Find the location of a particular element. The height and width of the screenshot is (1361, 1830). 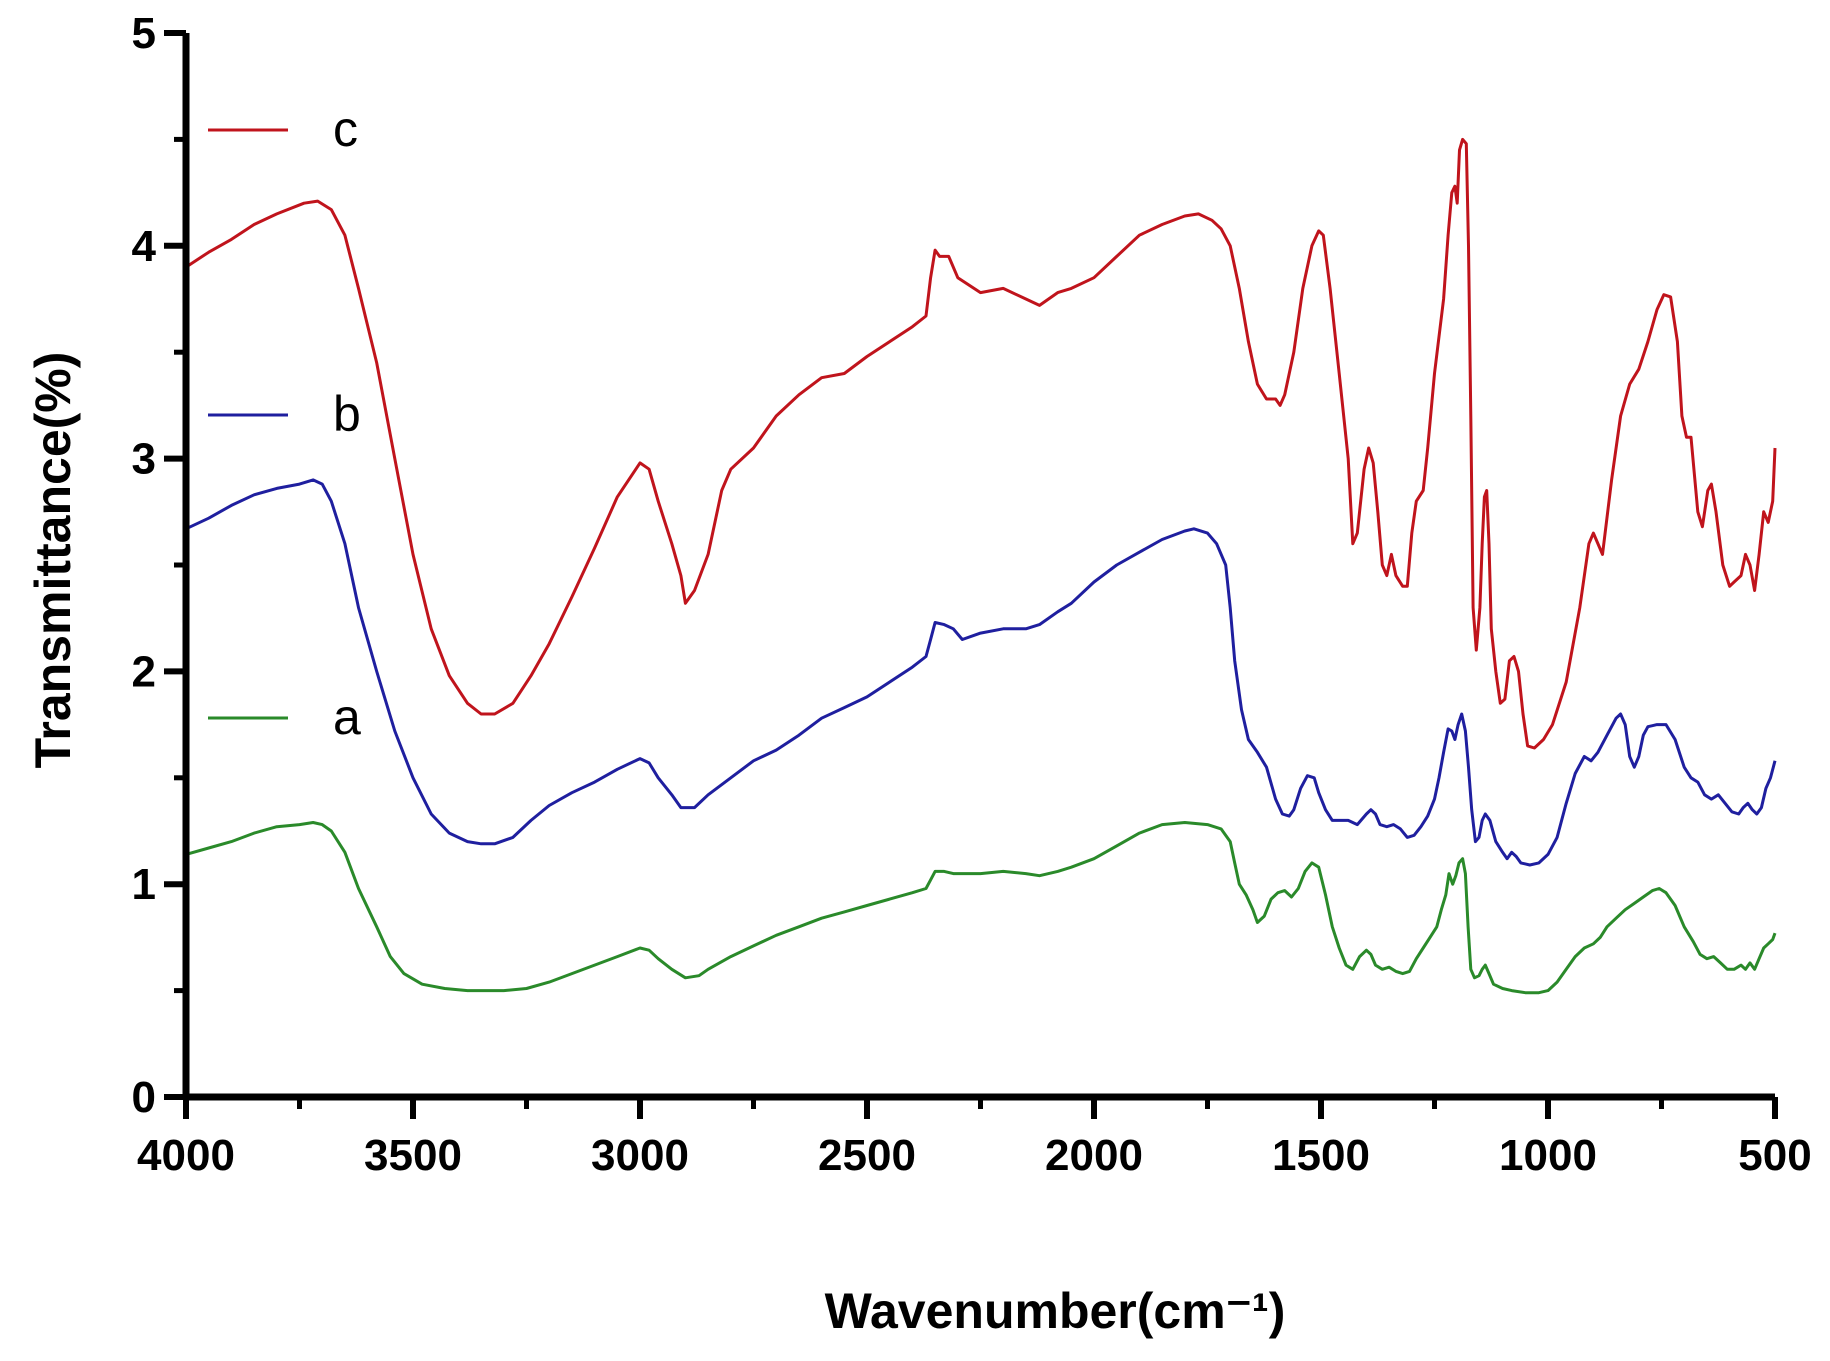

y-tick-label: 2 is located at coordinates (144, 671).